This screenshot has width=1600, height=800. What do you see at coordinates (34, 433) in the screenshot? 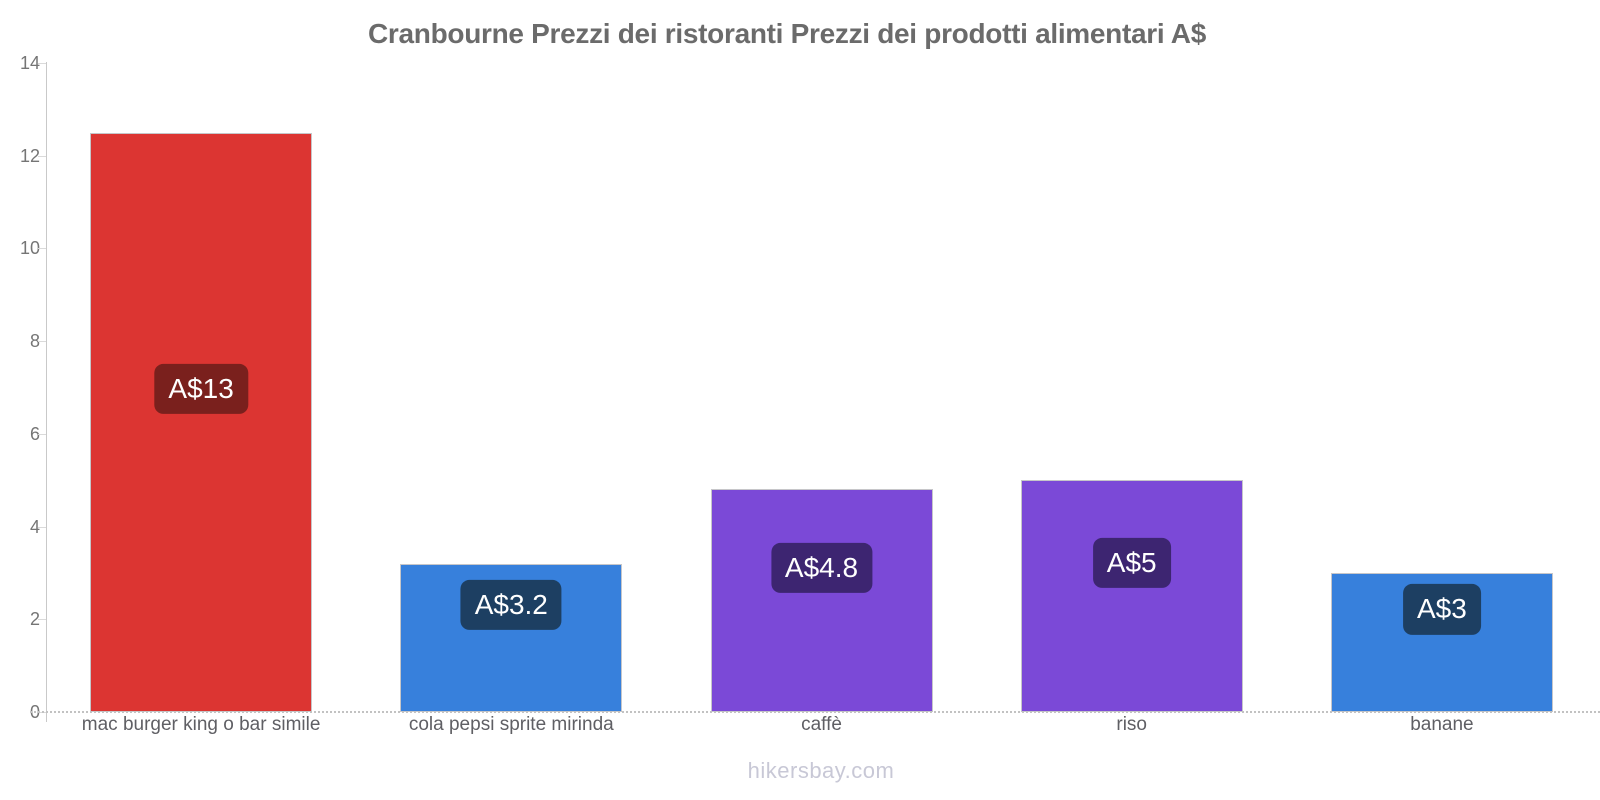
I see `y-tick-label-6: 6` at bounding box center [34, 433].